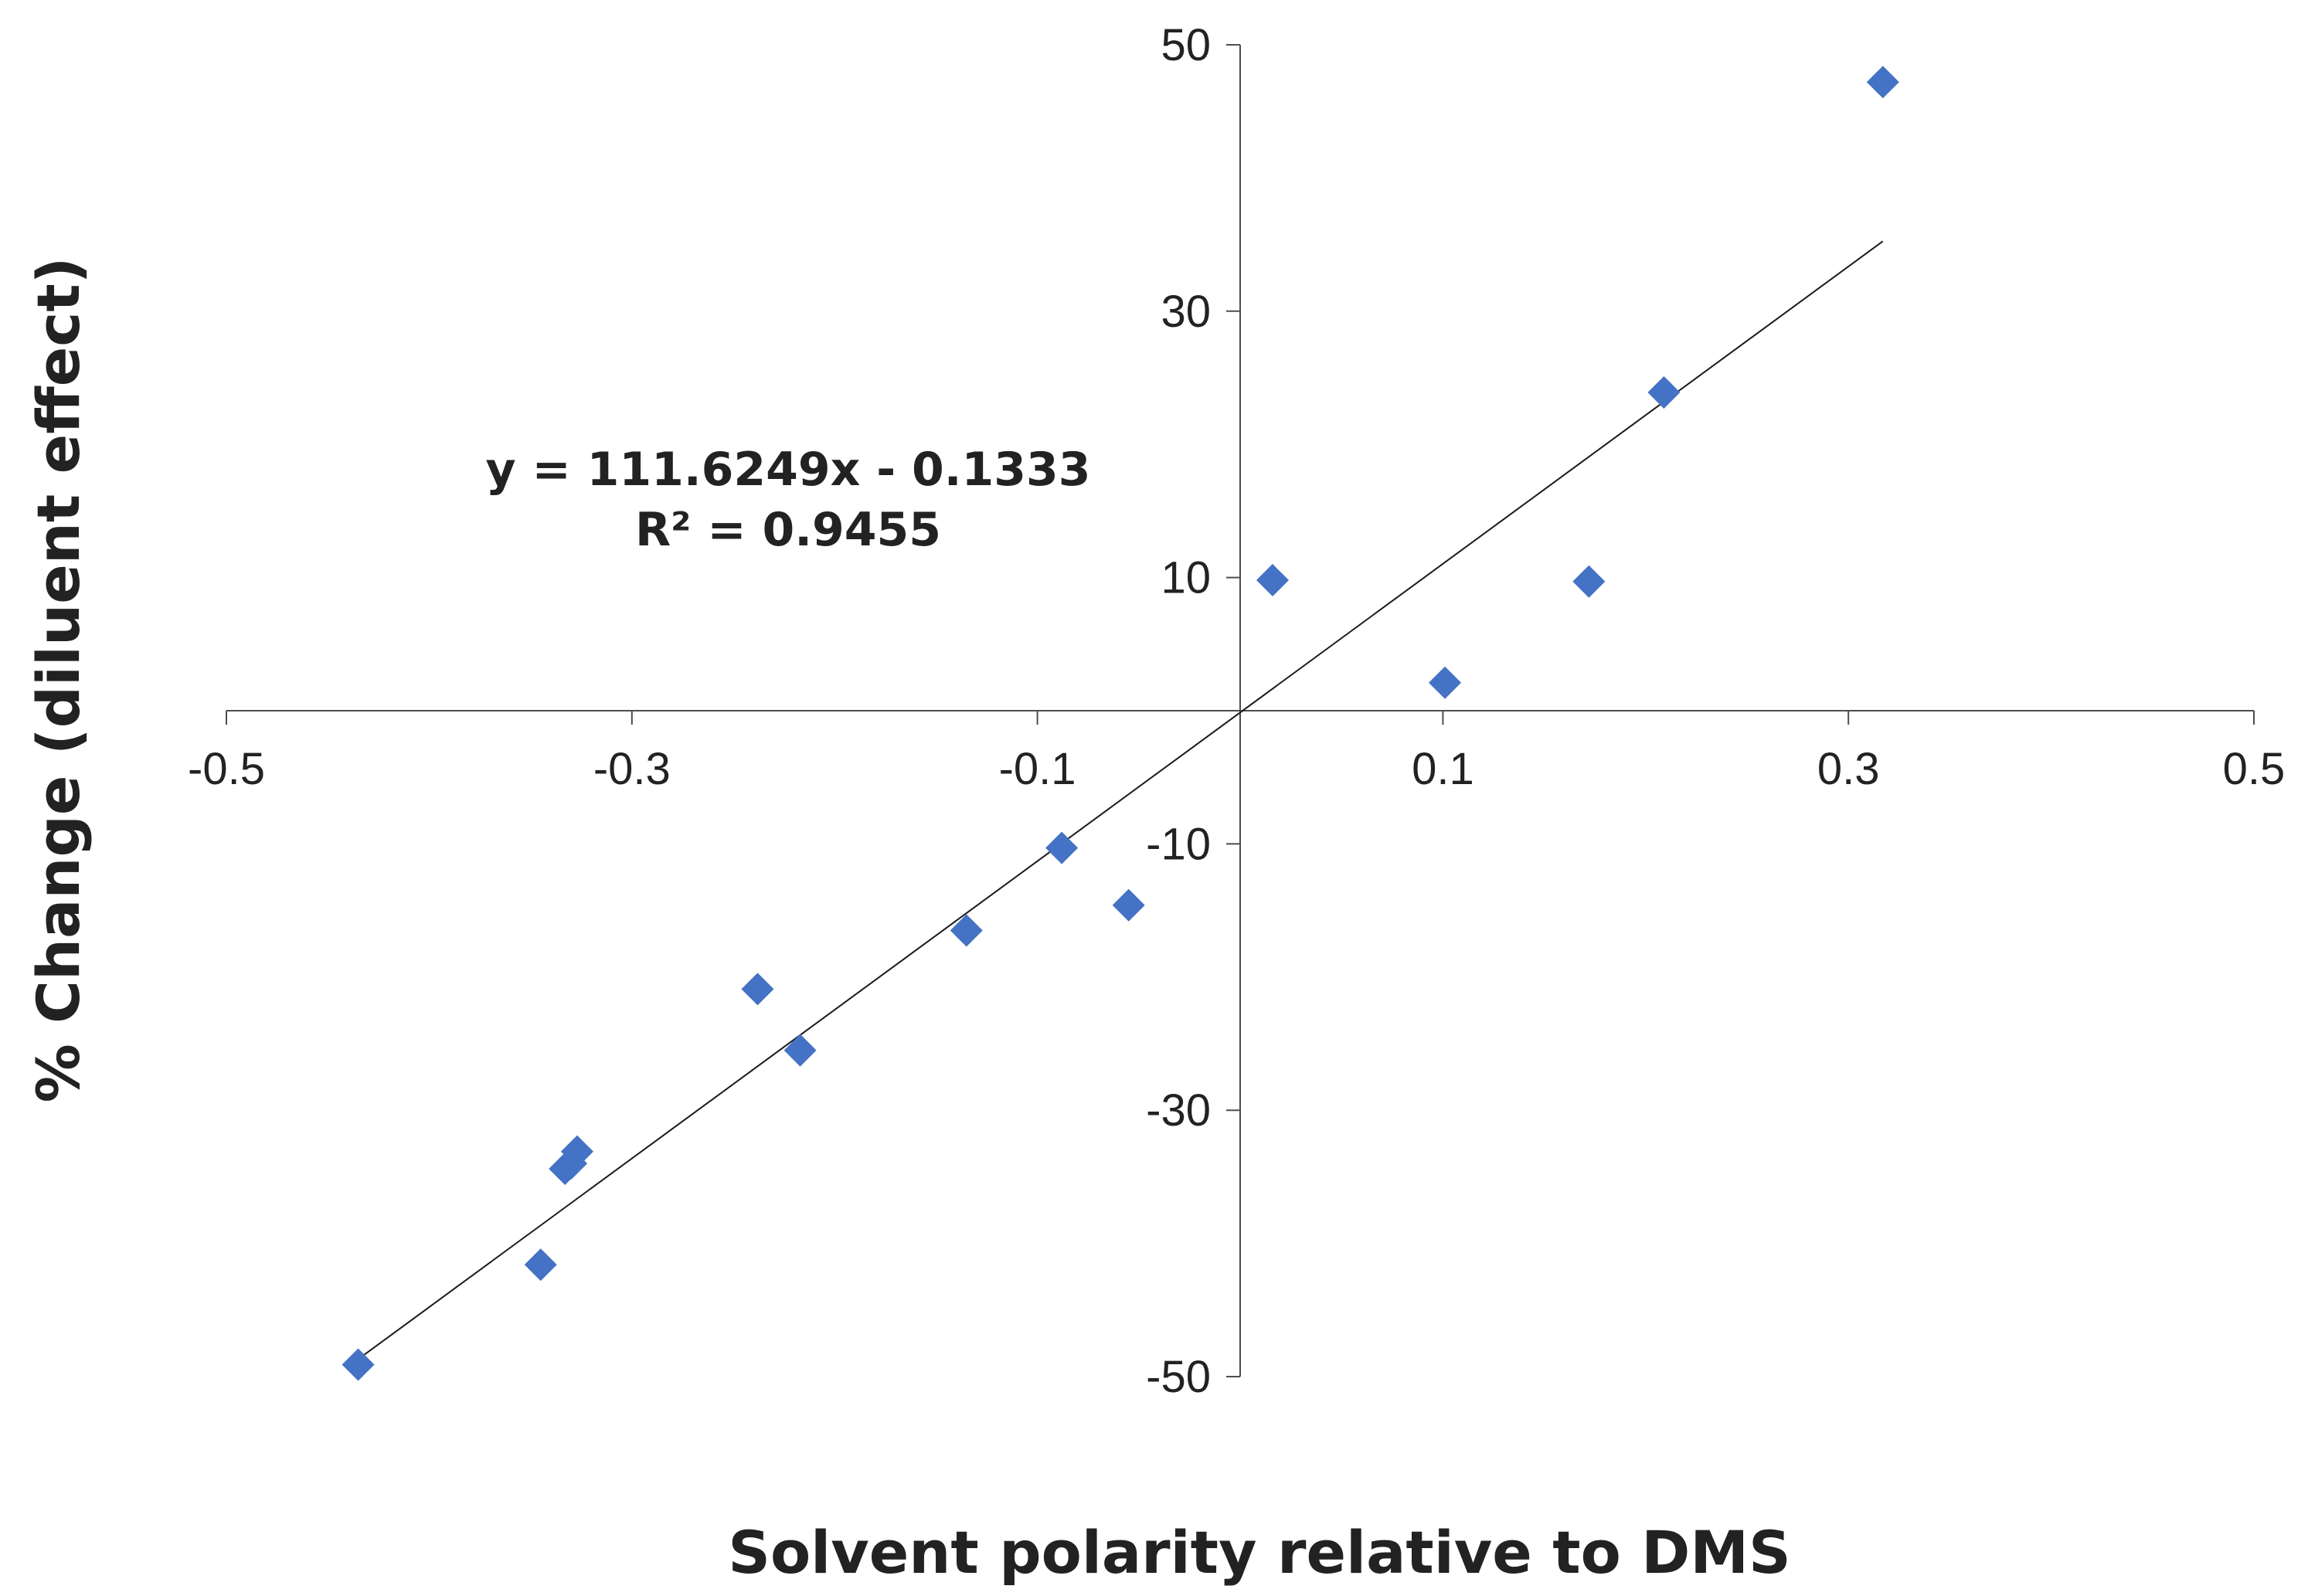 The height and width of the screenshot is (1596, 2308). What do you see at coordinates (2254, 769) in the screenshot?
I see `x-tick-label: 0.5` at bounding box center [2254, 769].